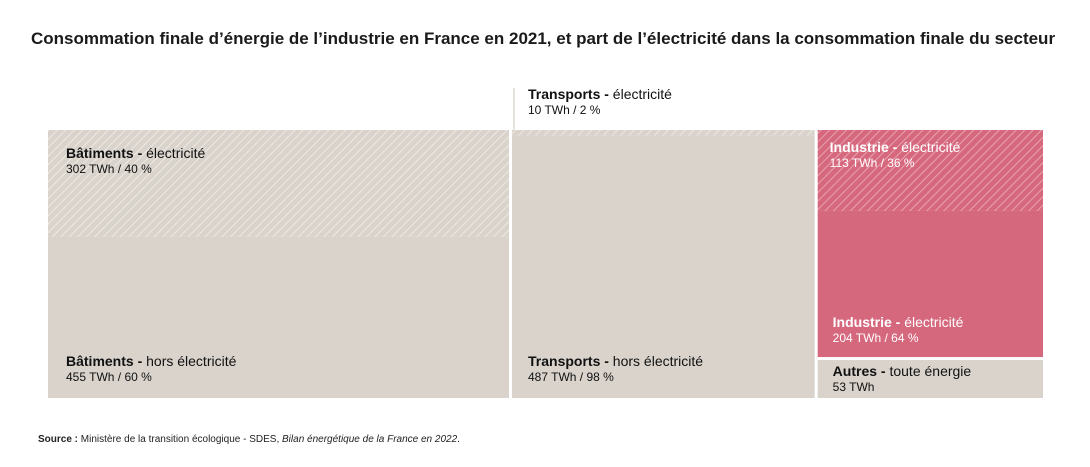 The height and width of the screenshot is (467, 1090). I want to click on label-industrie-electricite-hatched-title: Industrie - électricité, so click(895, 147).